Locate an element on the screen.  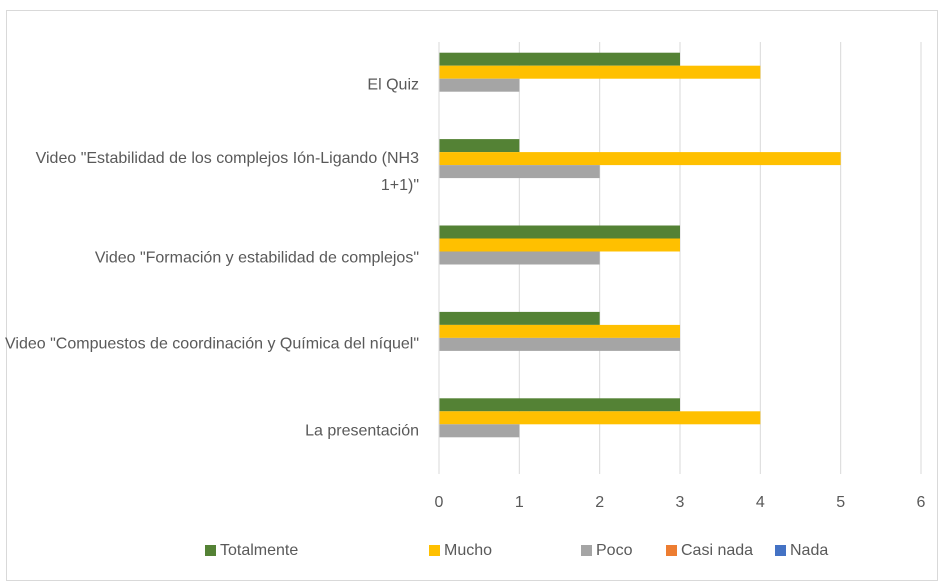
x-tick-label: 3 is located at coordinates (680, 502).